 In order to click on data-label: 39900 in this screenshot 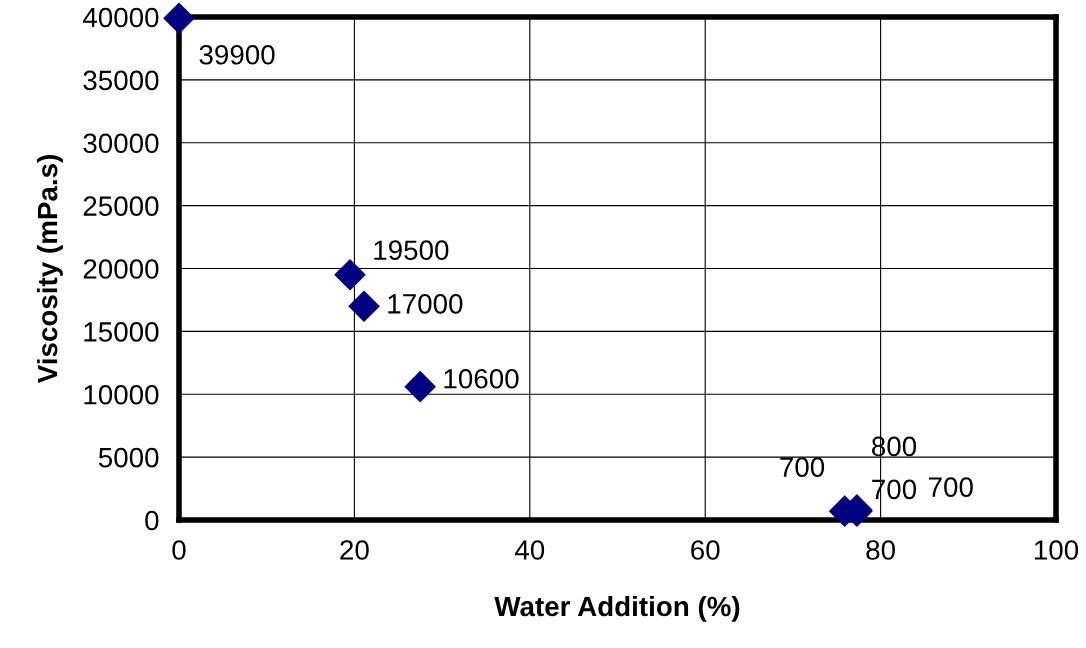, I will do `click(237, 54)`.